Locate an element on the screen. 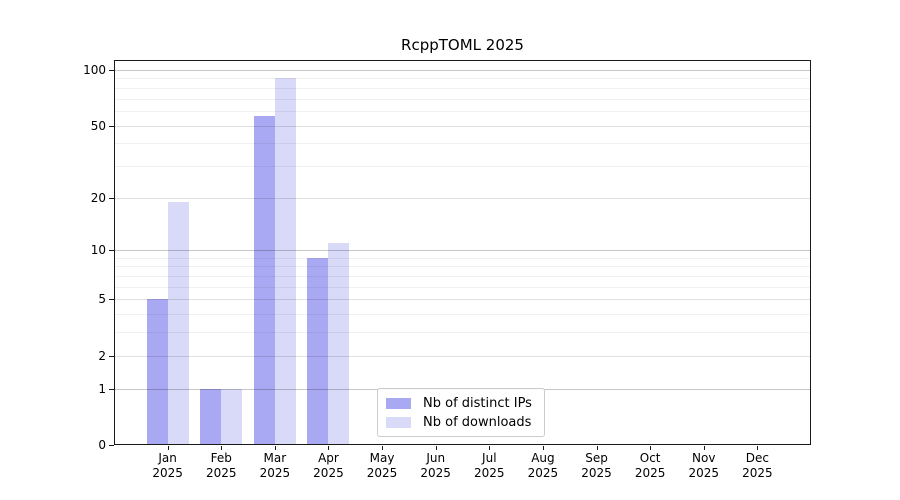 This screenshot has height=500, width=900. x-tick-month: Jun is located at coordinates (436, 458).